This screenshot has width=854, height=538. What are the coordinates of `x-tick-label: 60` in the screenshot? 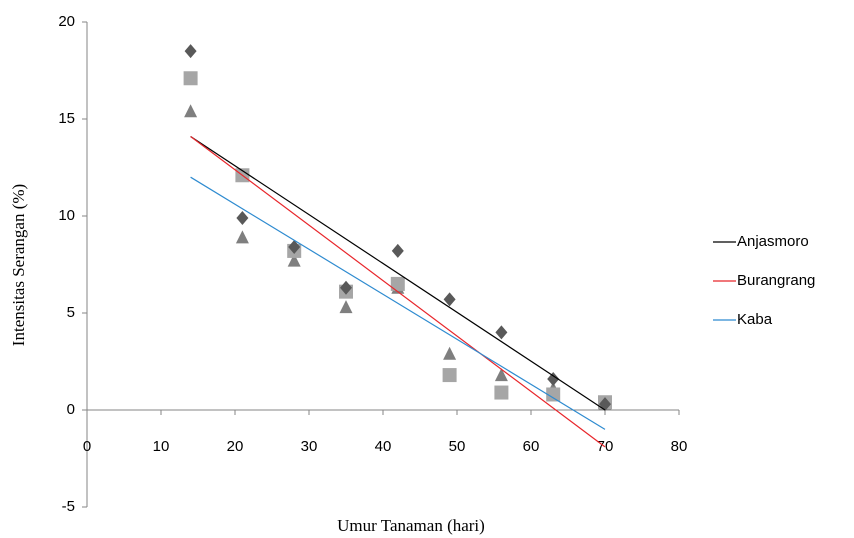 It's located at (531, 446).